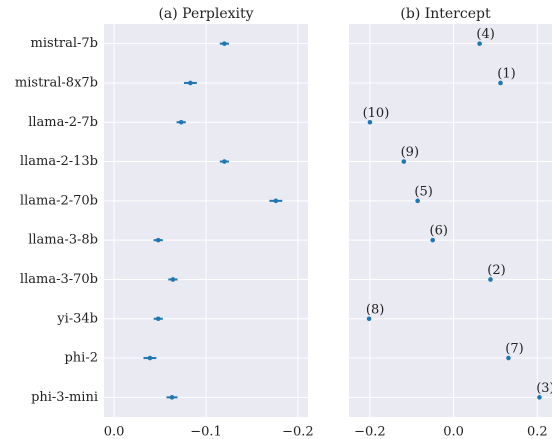  What do you see at coordinates (65, 43) in the screenshot?
I see `y-tick-label: mistral-7b` at bounding box center [65, 43].